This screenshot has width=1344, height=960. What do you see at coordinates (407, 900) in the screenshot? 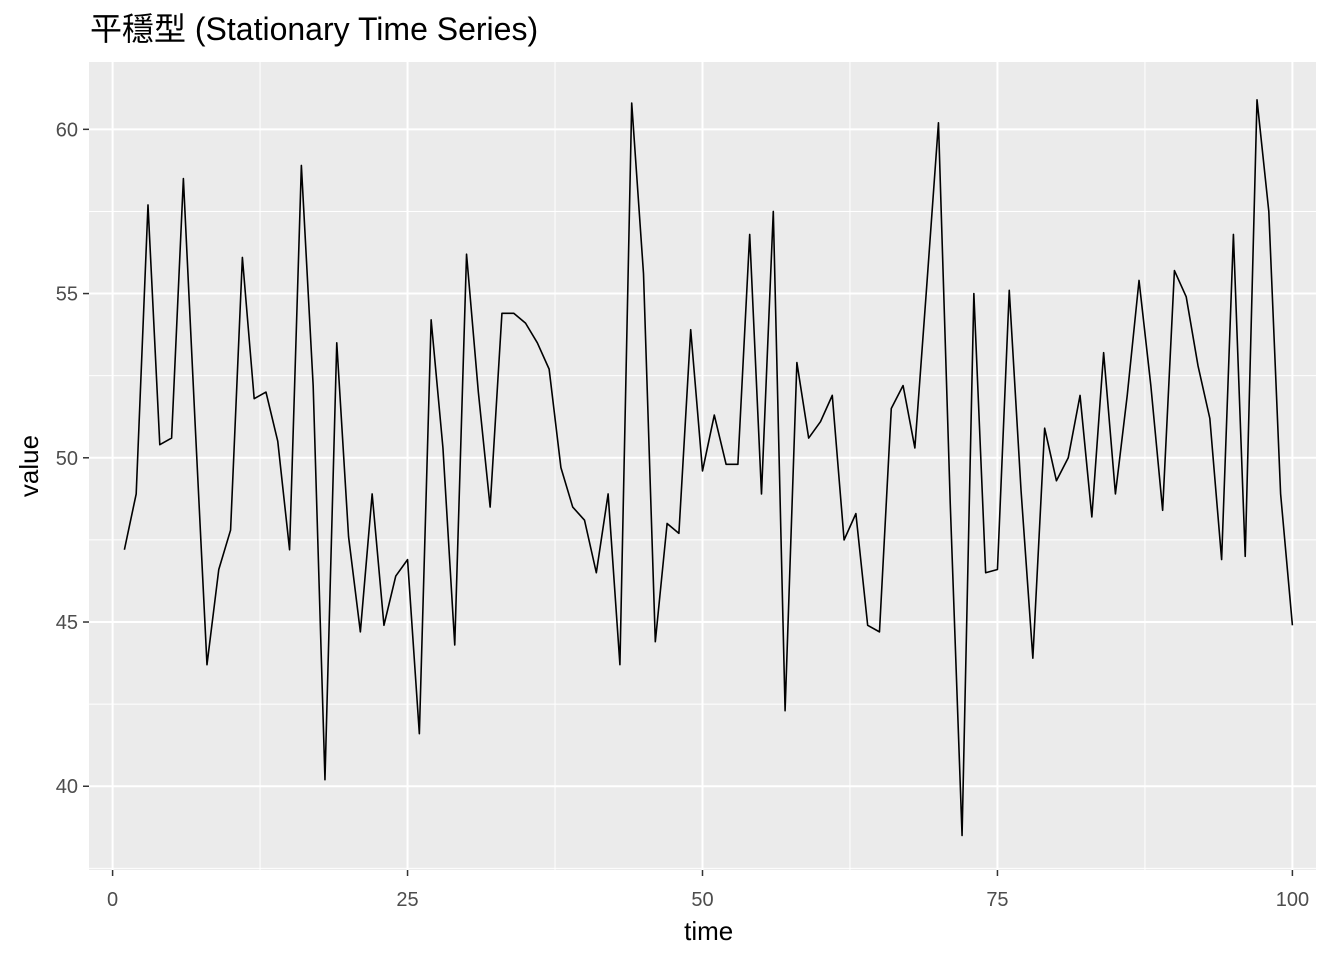
I see `x-tick-label: 25` at bounding box center [407, 900].